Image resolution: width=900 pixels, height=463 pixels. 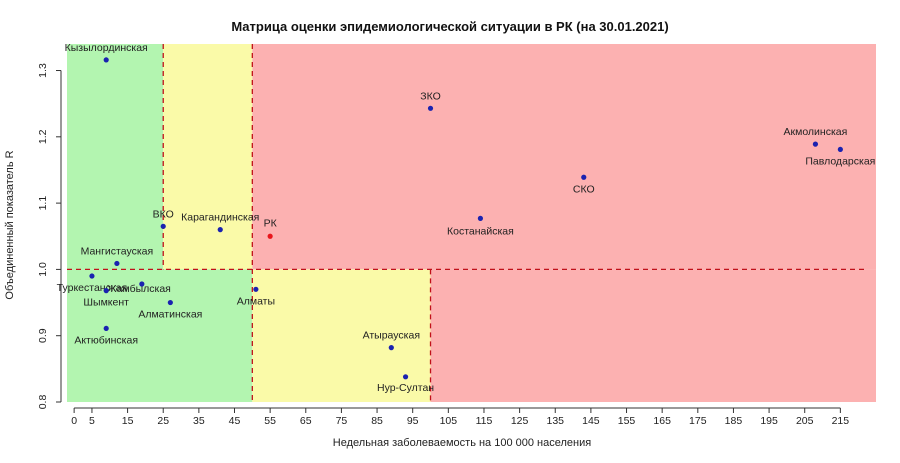 What do you see at coordinates (43, 136) in the screenshot?
I see `y-tick-label-4: 1.2` at bounding box center [43, 136].